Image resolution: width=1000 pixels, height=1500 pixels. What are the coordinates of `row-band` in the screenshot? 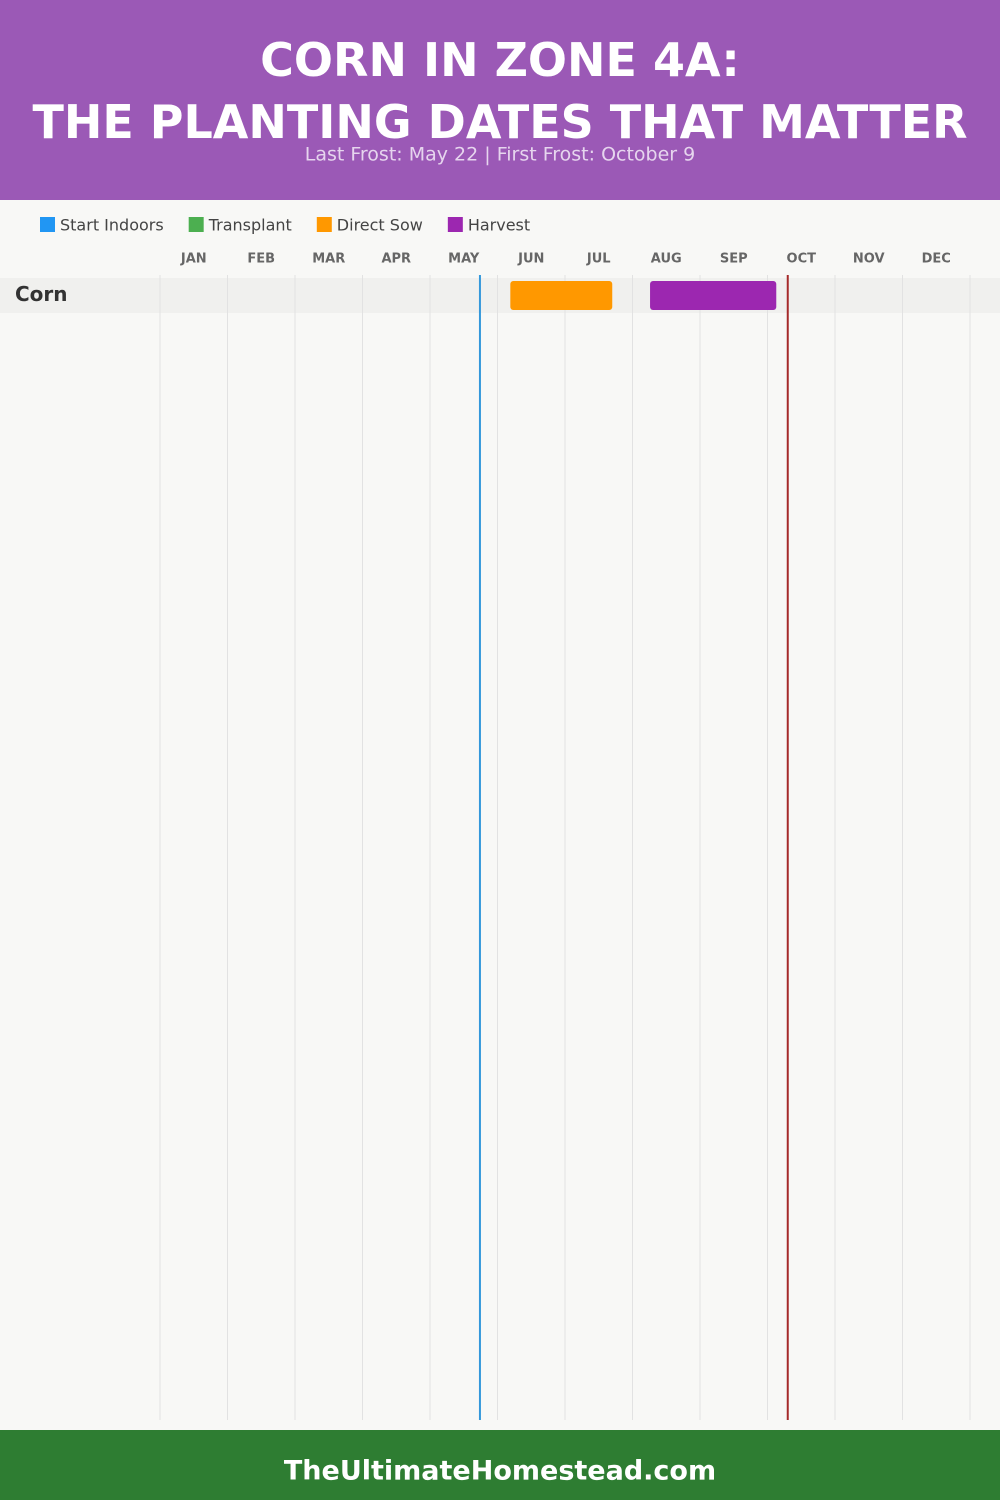 It's located at (500, 295).